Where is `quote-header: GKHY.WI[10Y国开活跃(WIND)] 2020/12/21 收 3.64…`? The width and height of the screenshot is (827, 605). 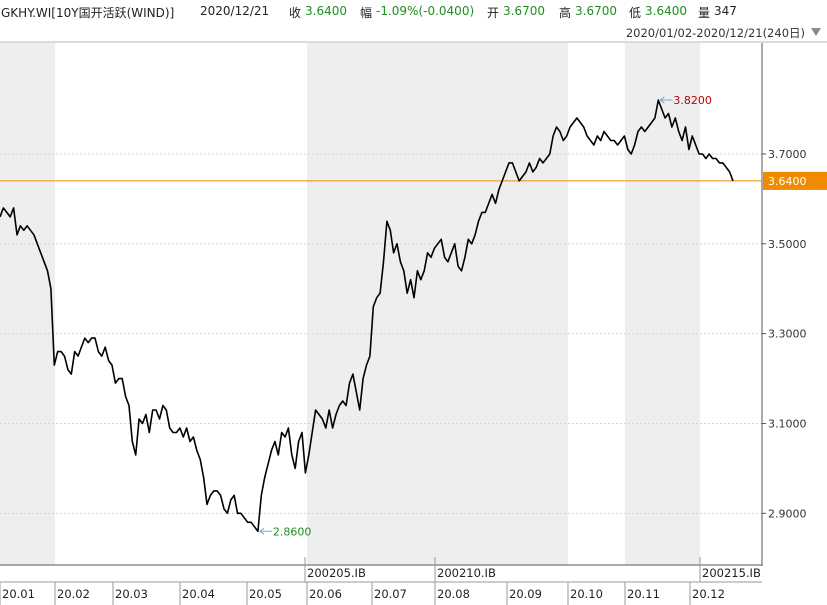
quote-header: GKHY.WI[10Y国开活跃(WIND)] 2020/12/21 收 3.64… is located at coordinates (413, 11).